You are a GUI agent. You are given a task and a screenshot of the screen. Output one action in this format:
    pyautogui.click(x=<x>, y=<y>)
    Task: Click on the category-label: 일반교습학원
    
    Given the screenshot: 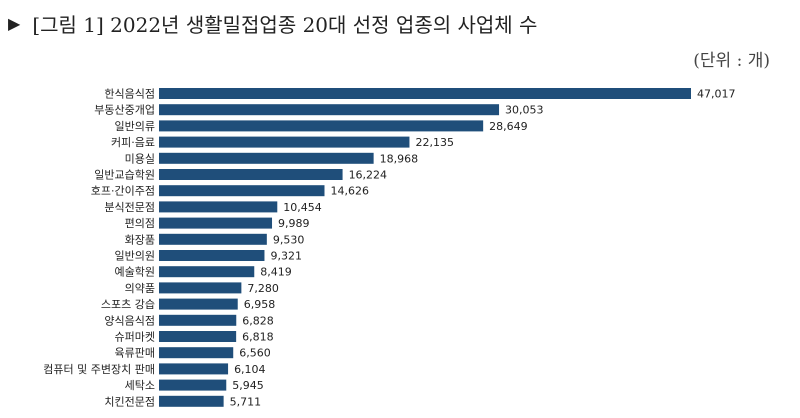 What is the action you would take?
    pyautogui.click(x=124, y=175)
    